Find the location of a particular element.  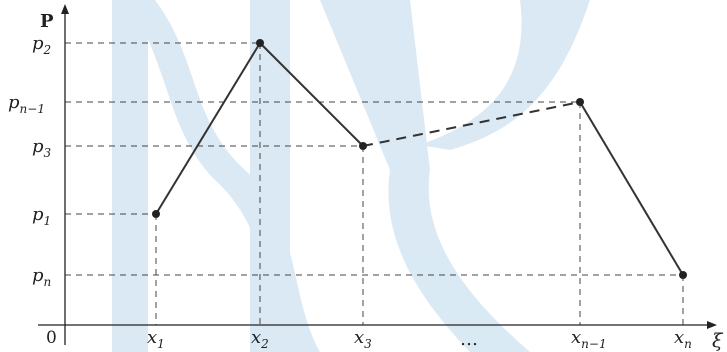

y-tick-p2: p2 is located at coordinates (41, 45).